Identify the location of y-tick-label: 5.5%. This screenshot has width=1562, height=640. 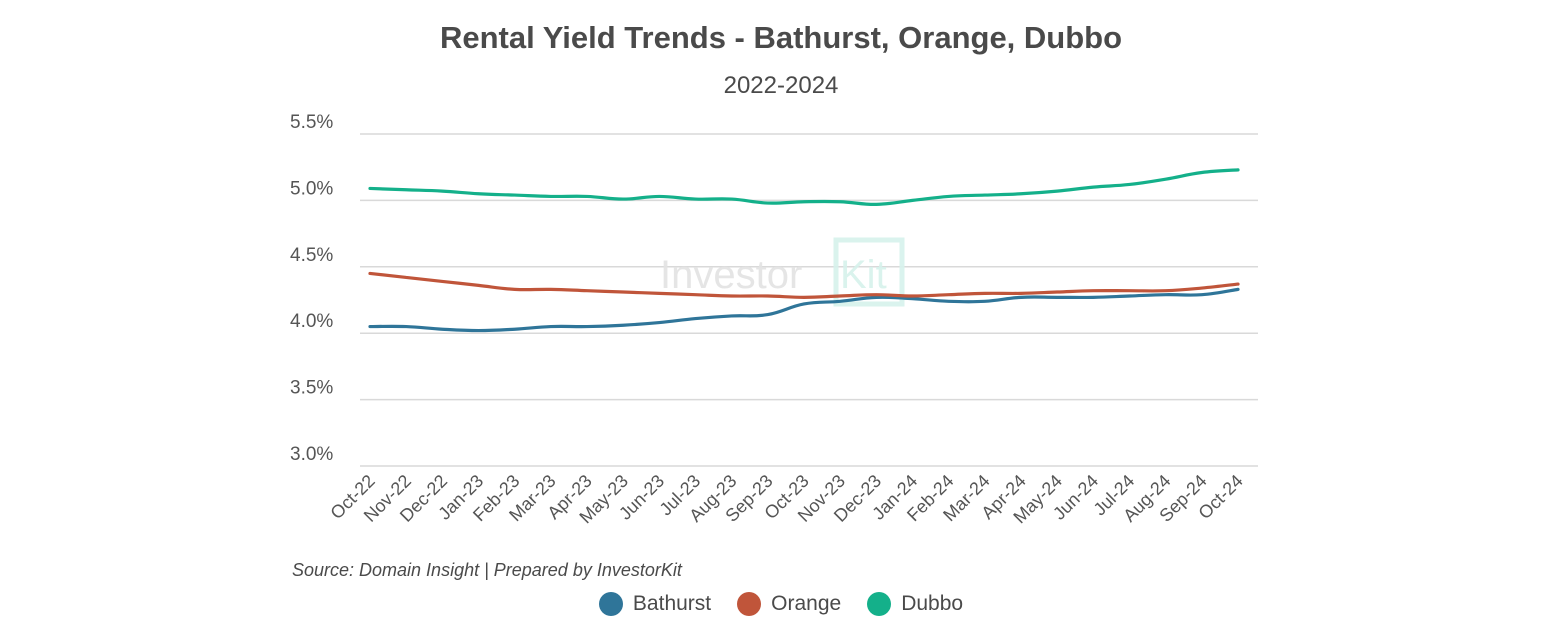
(311, 122).